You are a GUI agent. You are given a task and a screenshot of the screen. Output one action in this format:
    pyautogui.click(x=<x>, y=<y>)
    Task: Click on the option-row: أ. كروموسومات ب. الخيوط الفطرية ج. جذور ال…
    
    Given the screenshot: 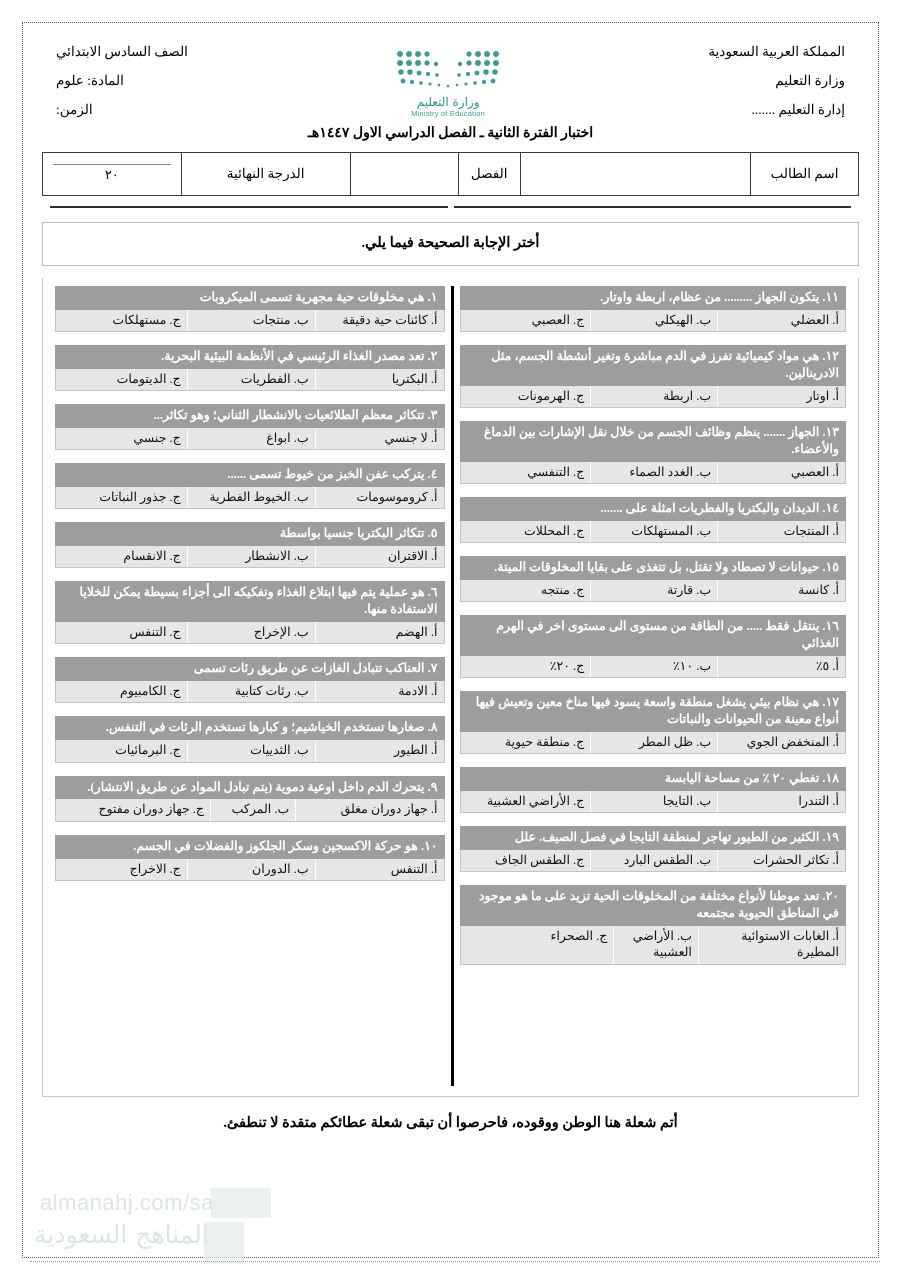 What is the action you would take?
    pyautogui.click(x=250, y=498)
    